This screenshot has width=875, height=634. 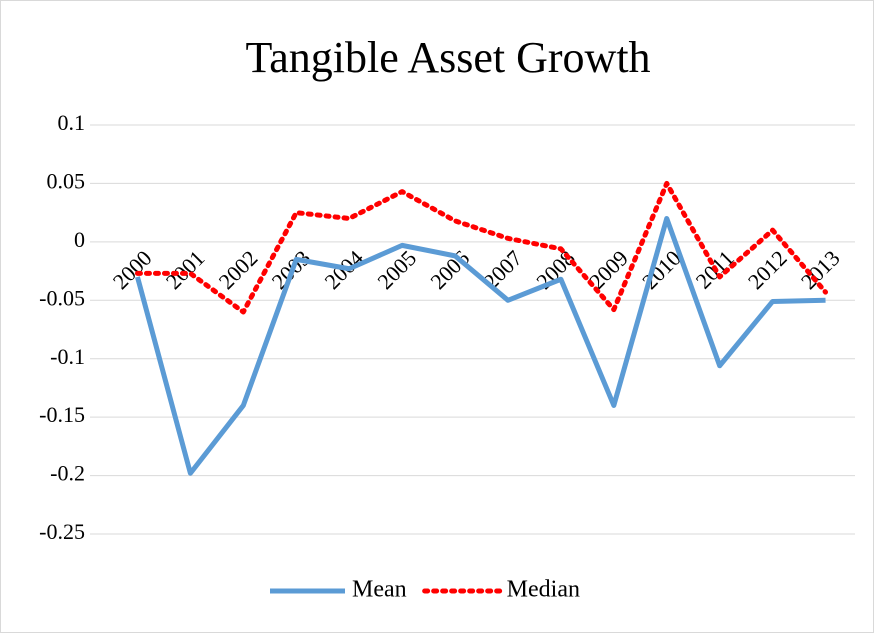 I want to click on y-tick-label: -0.05, so click(x=62, y=297).